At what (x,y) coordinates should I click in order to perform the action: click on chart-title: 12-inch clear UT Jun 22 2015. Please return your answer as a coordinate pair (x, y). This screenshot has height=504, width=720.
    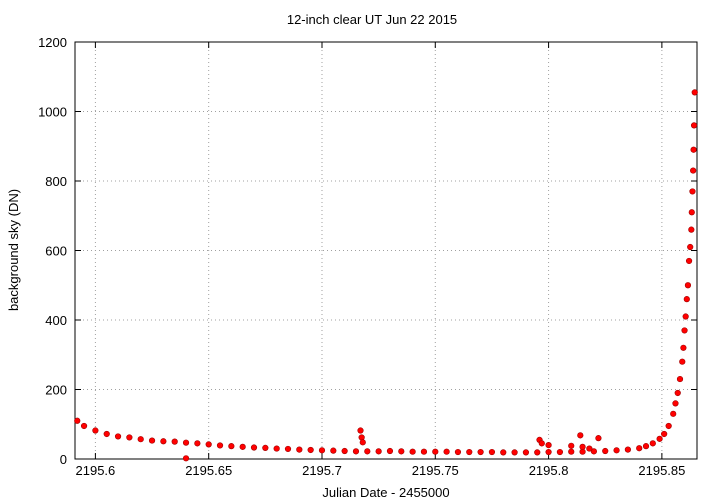
    Looking at the image, I should click on (372, 19).